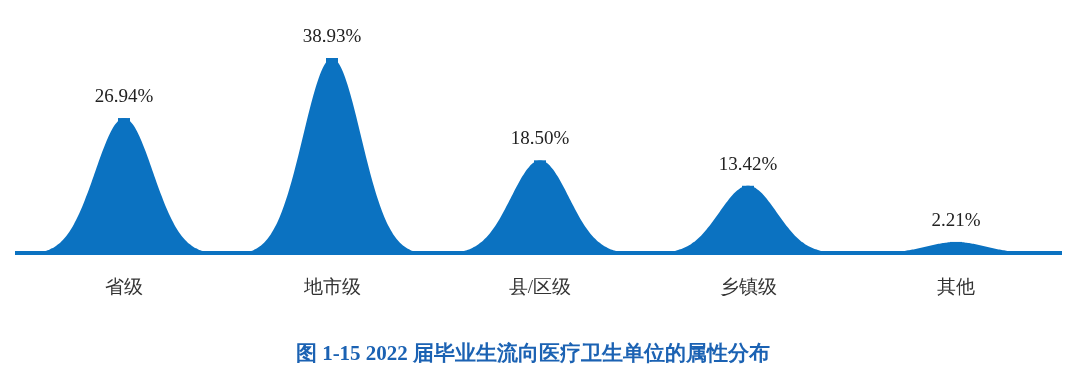 The width and height of the screenshot is (1066, 374). I want to click on x-tick-label: 省级, so click(124, 286).